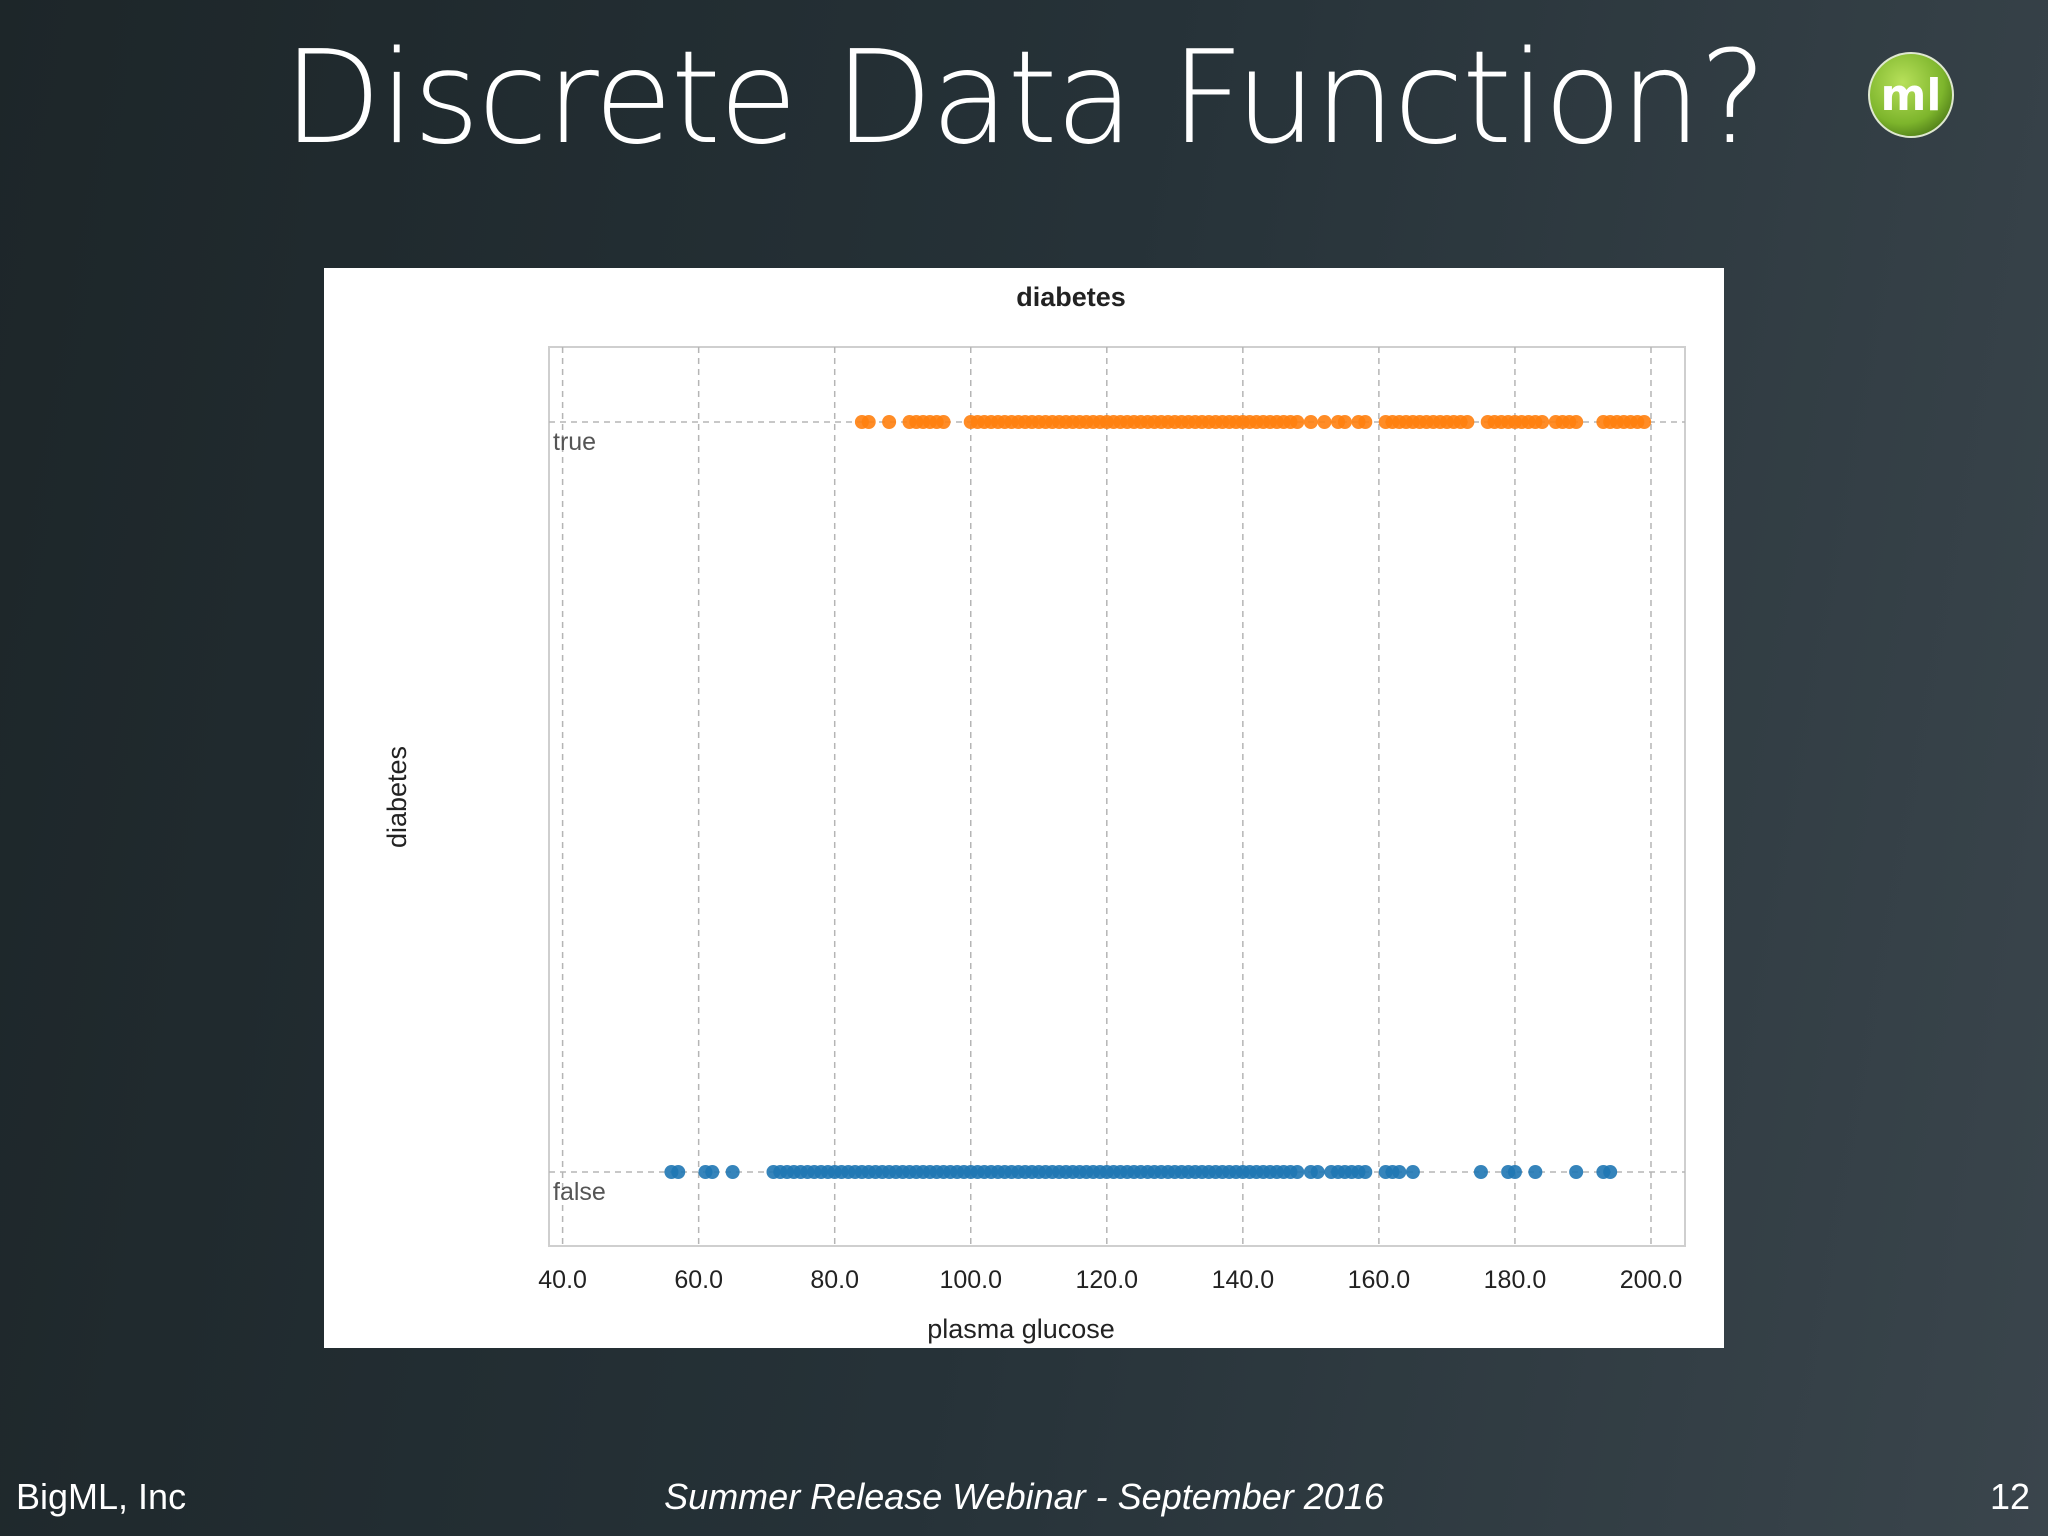 The width and height of the screenshot is (2048, 1536). Describe the element at coordinates (562, 1280) in the screenshot. I see `x-tick-label: 40.0` at that location.